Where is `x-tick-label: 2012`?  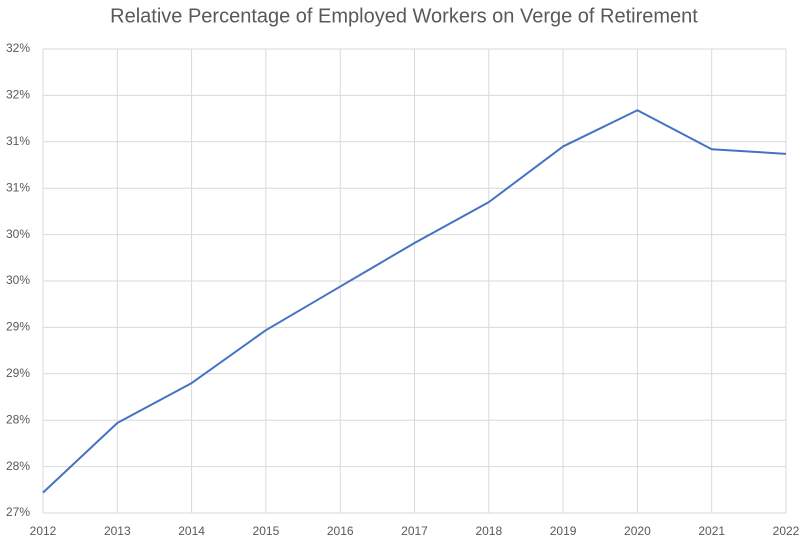
x-tick-label: 2012 is located at coordinates (43, 531).